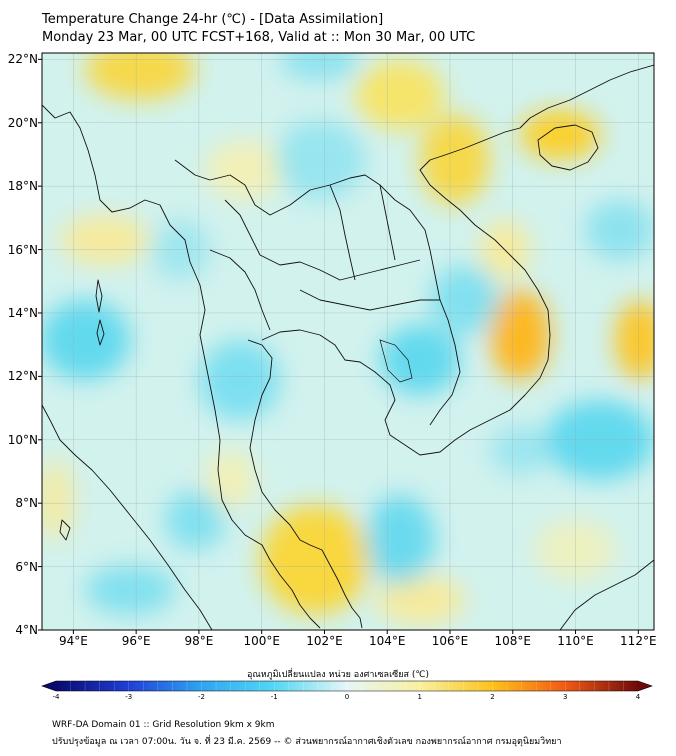 This screenshot has height=756, width=676. Describe the element at coordinates (22, 186) in the screenshot. I see `lat-label: 18°N` at that location.